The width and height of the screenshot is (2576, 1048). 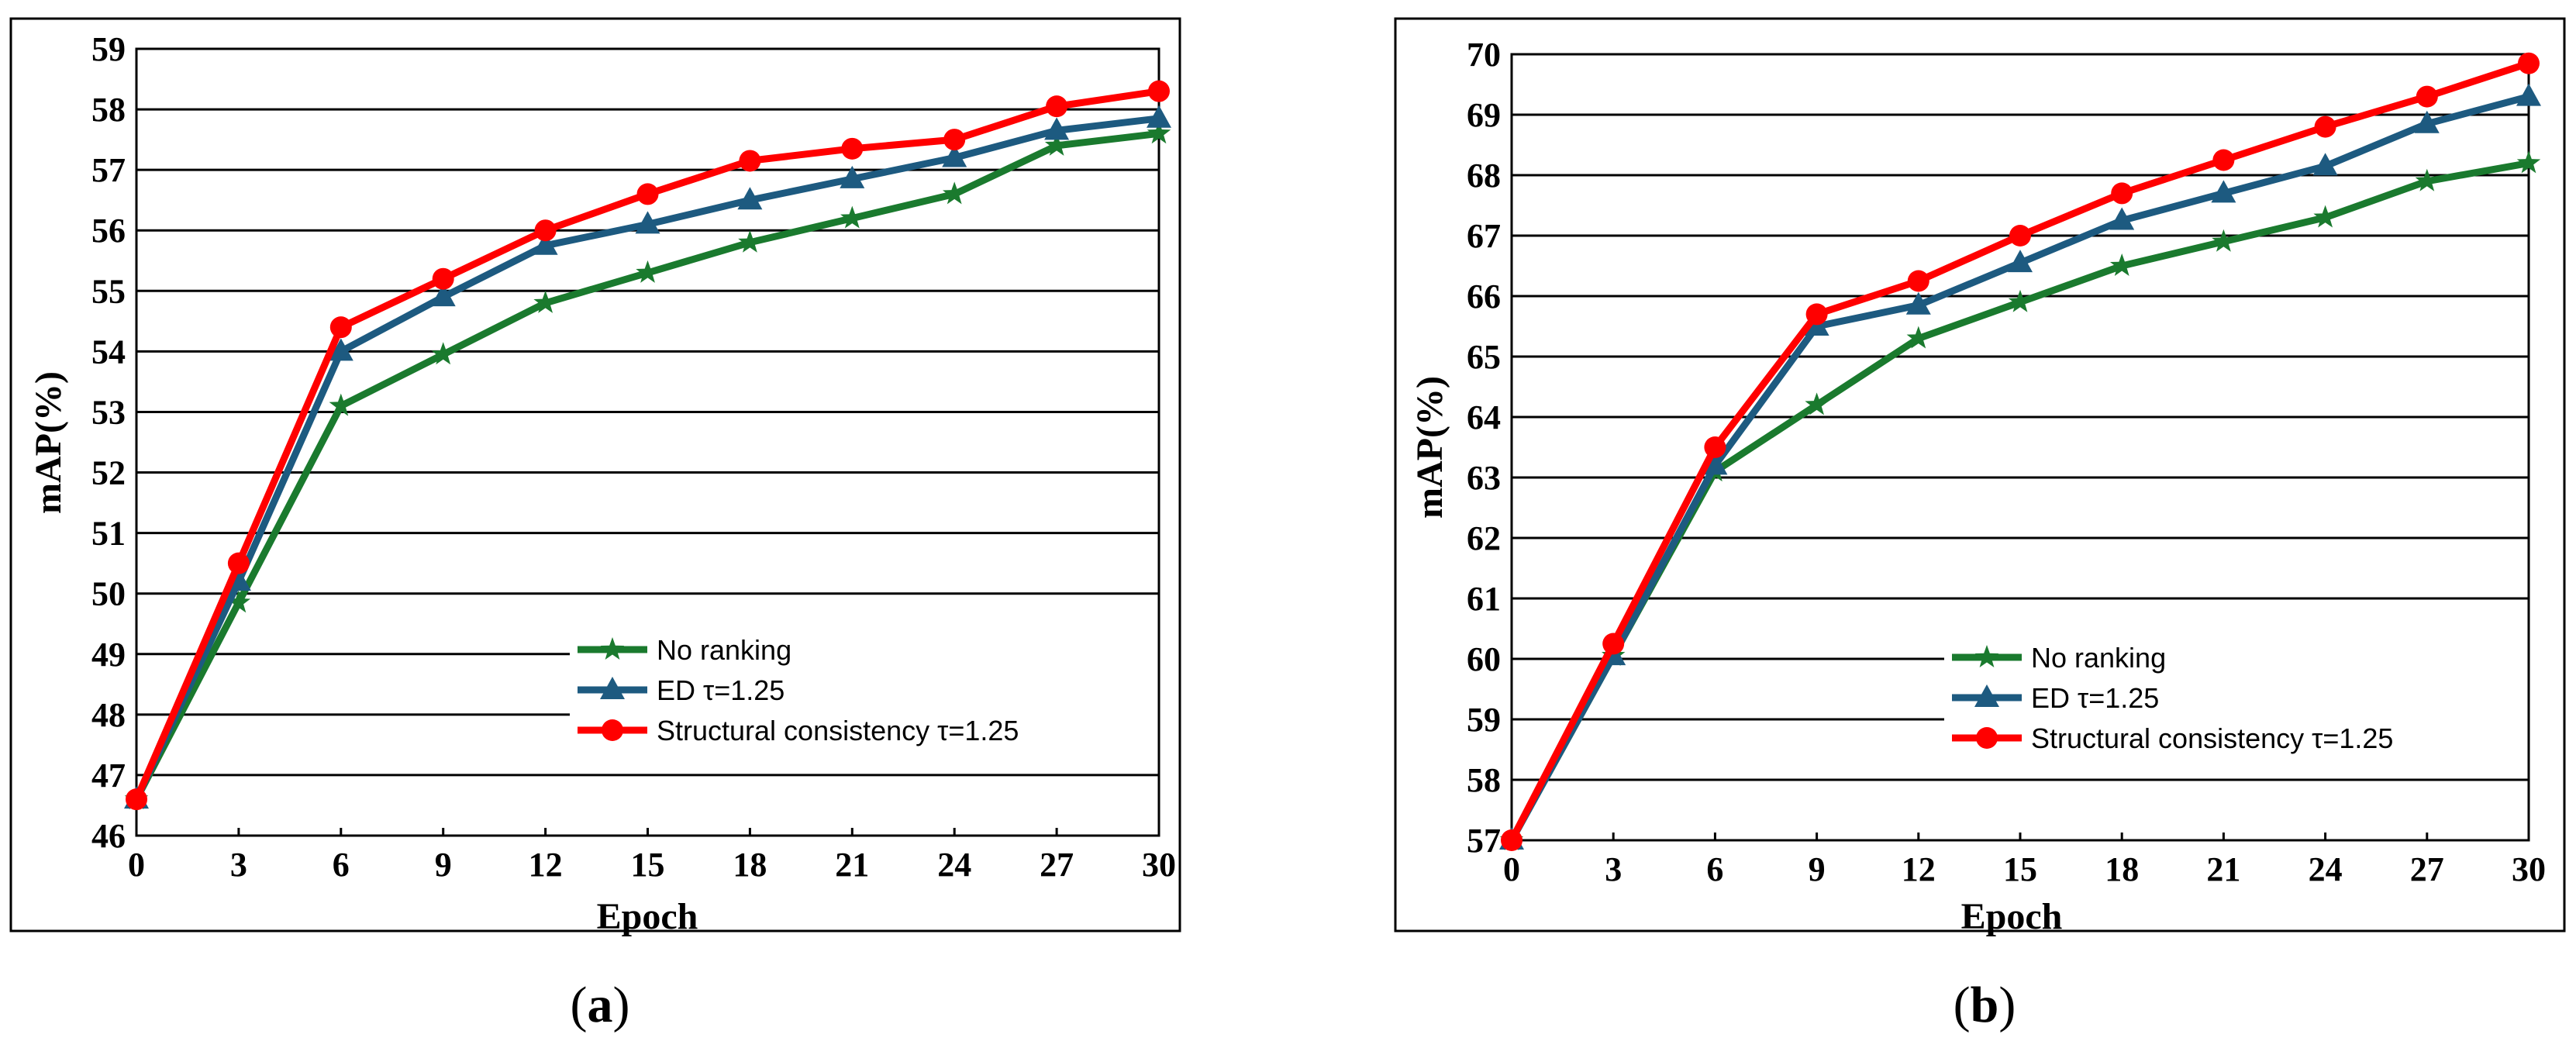 What do you see at coordinates (721, 690) in the screenshot?
I see `legend-label: ED τ=1.25` at bounding box center [721, 690].